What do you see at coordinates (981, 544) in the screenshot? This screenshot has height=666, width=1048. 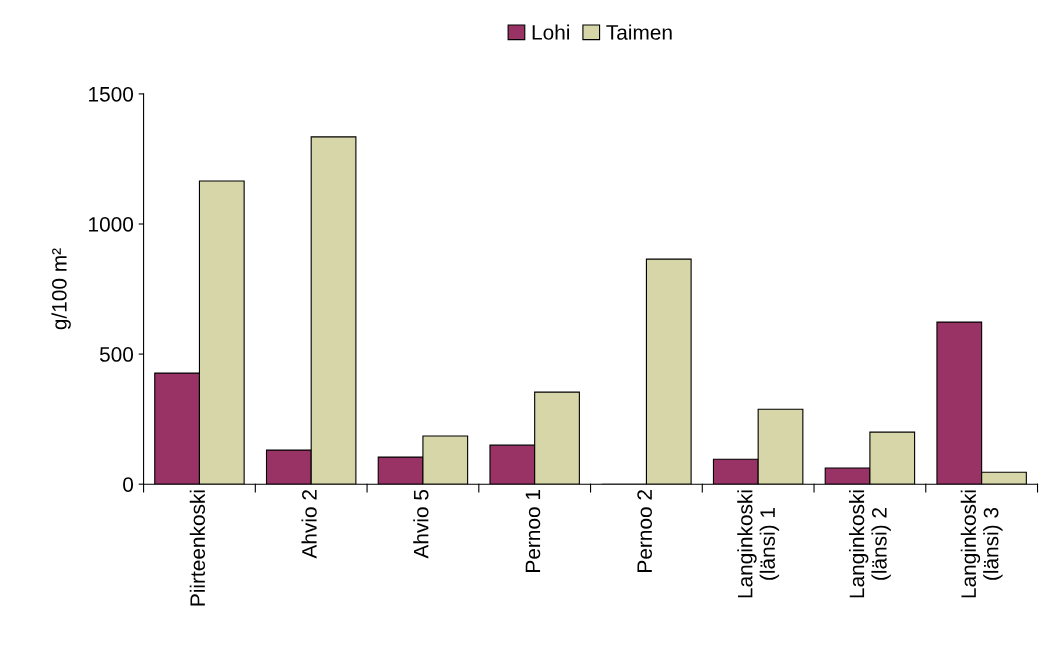 I see `x-tick-label: Langinkoski (länsi) 3` at bounding box center [981, 544].